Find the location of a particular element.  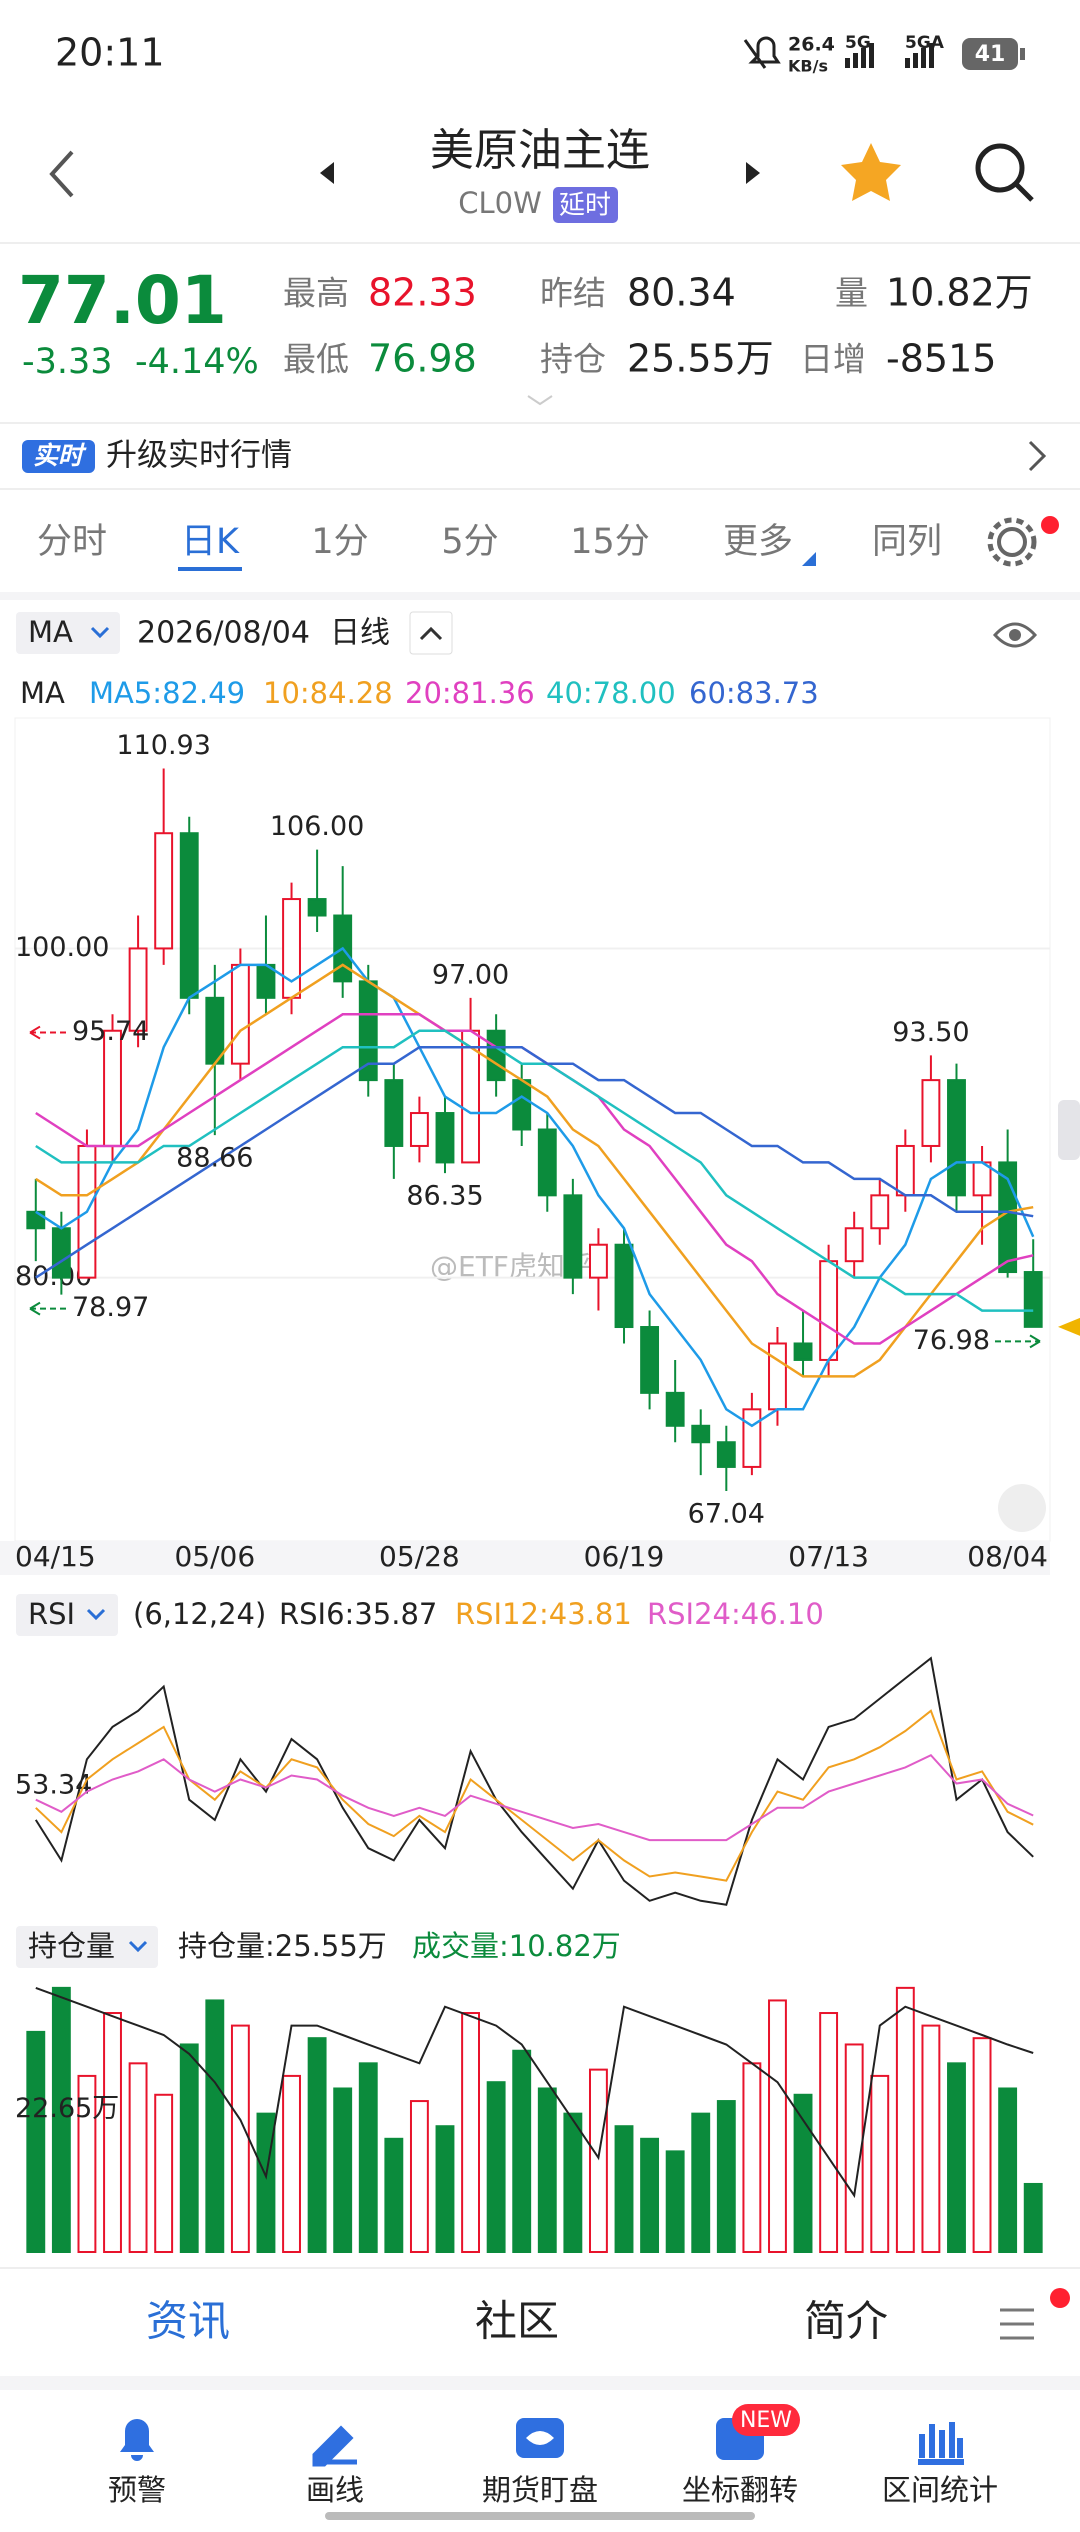

nav-label: 坐标翻转 is located at coordinates (740, 2490).